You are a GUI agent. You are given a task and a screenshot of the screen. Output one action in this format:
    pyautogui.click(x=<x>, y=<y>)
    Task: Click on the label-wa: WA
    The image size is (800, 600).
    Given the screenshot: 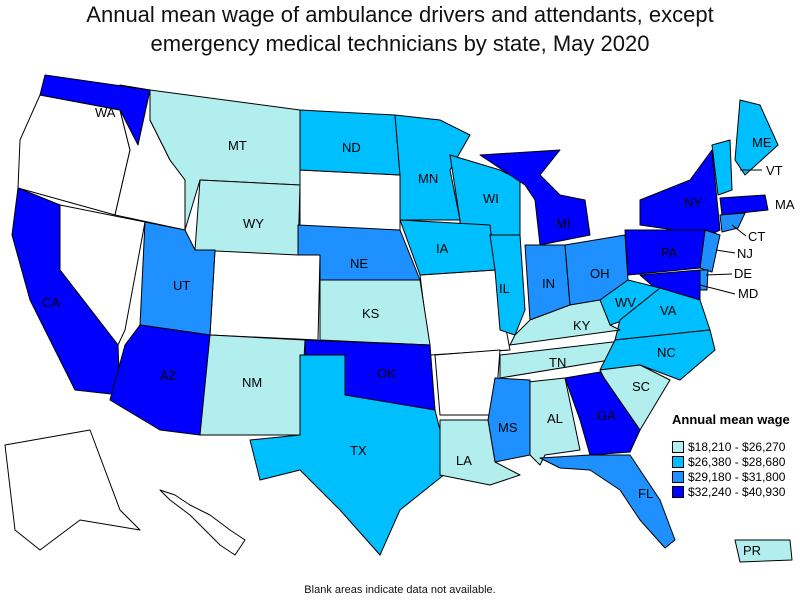 What is the action you would take?
    pyautogui.click(x=105, y=112)
    